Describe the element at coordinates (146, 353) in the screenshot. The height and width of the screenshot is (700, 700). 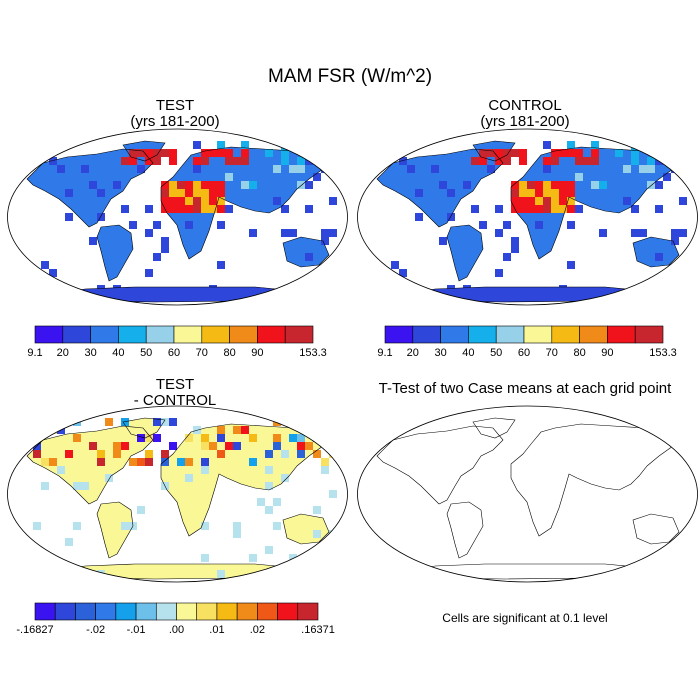
I see `colorbar-tick-label: 50` at that location.